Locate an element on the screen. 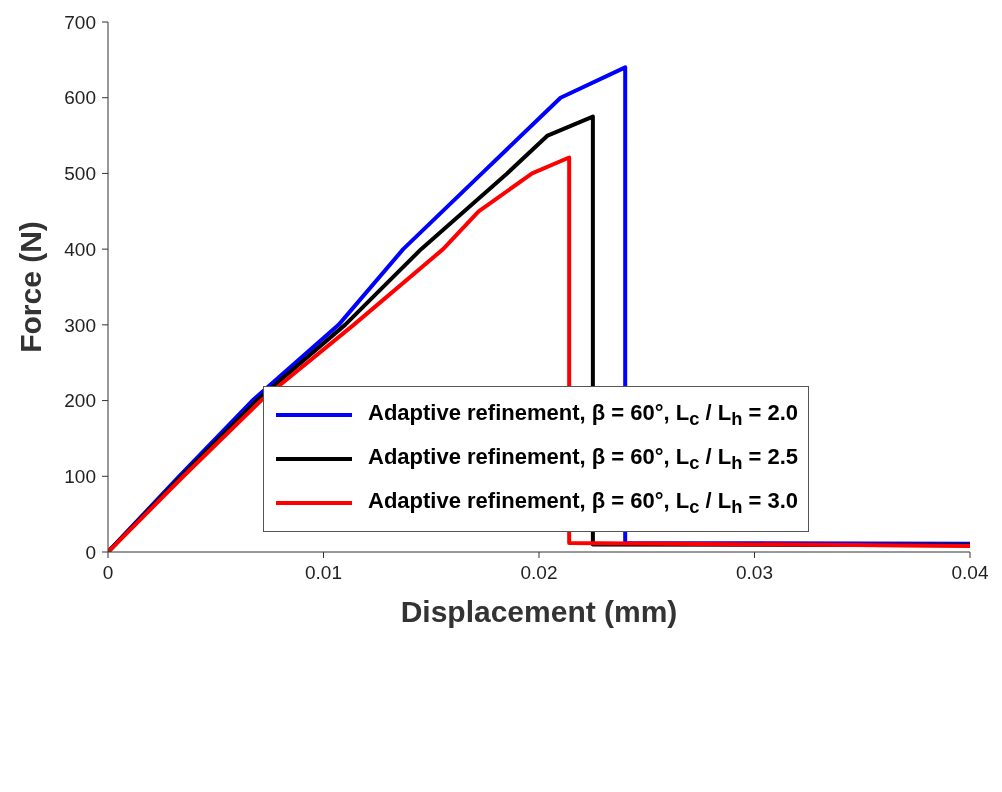  y-tick-label: 100 is located at coordinates (80, 477).